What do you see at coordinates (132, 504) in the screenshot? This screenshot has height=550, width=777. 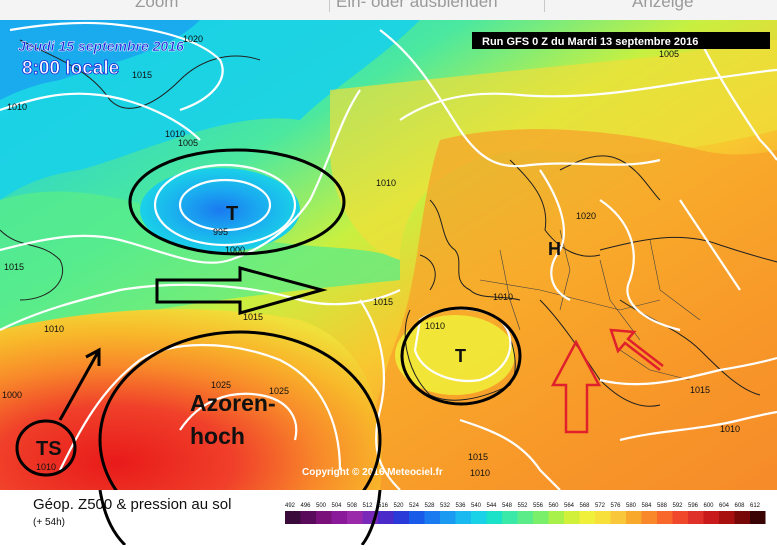 I see `legend-title: Géop. Z500 & pression au sol` at bounding box center [132, 504].